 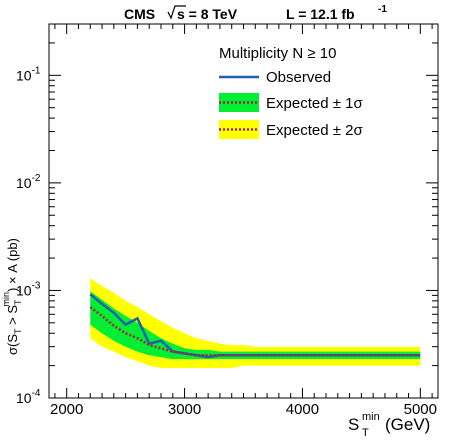 I want to click on svg-text: L = 12.1 fb, so click(x=320, y=14).